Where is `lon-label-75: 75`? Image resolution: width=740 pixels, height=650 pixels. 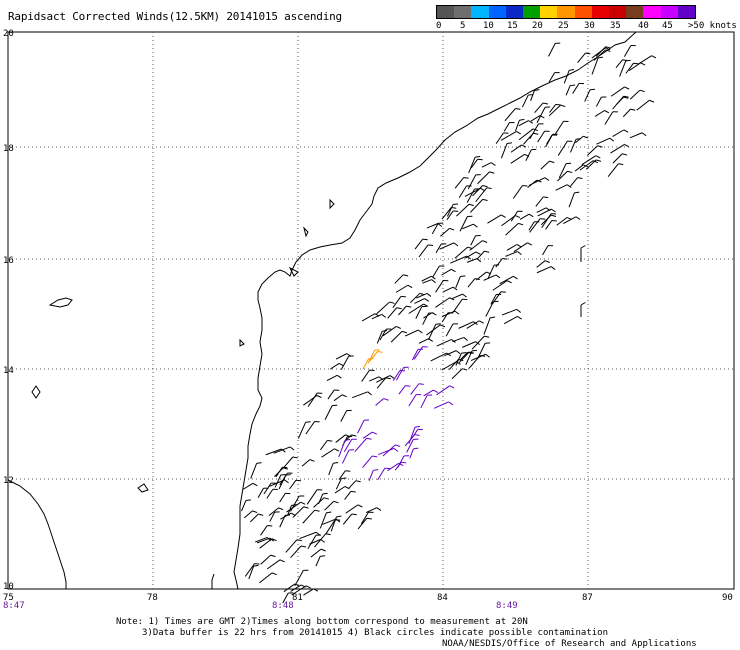
lon-label-75: 75 is located at coordinates (8, 598).